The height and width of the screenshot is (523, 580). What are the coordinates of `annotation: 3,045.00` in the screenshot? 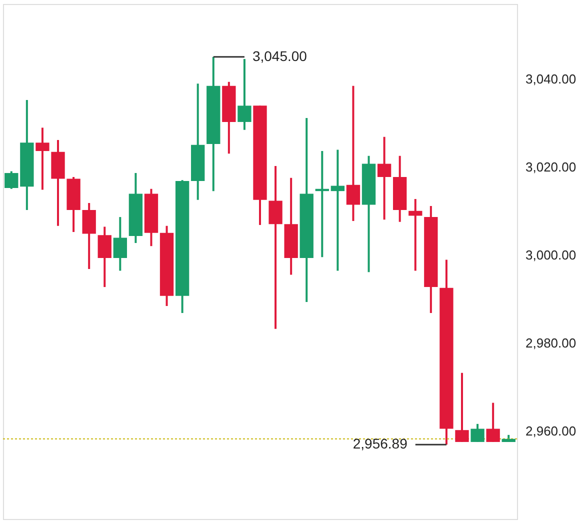 It's located at (280, 56).